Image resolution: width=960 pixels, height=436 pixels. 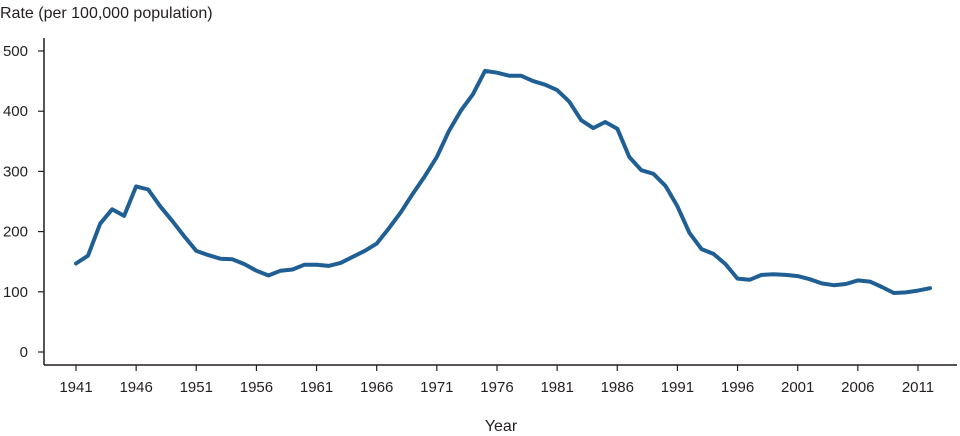 I want to click on x-tick-label: 1996, so click(x=737, y=387).